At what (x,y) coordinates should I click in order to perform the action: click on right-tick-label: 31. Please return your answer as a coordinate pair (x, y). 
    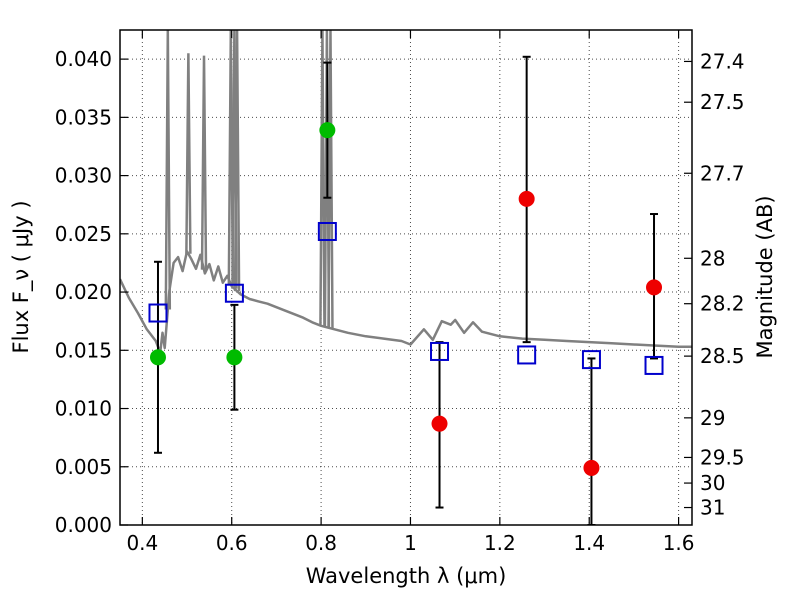
    Looking at the image, I should click on (712, 508).